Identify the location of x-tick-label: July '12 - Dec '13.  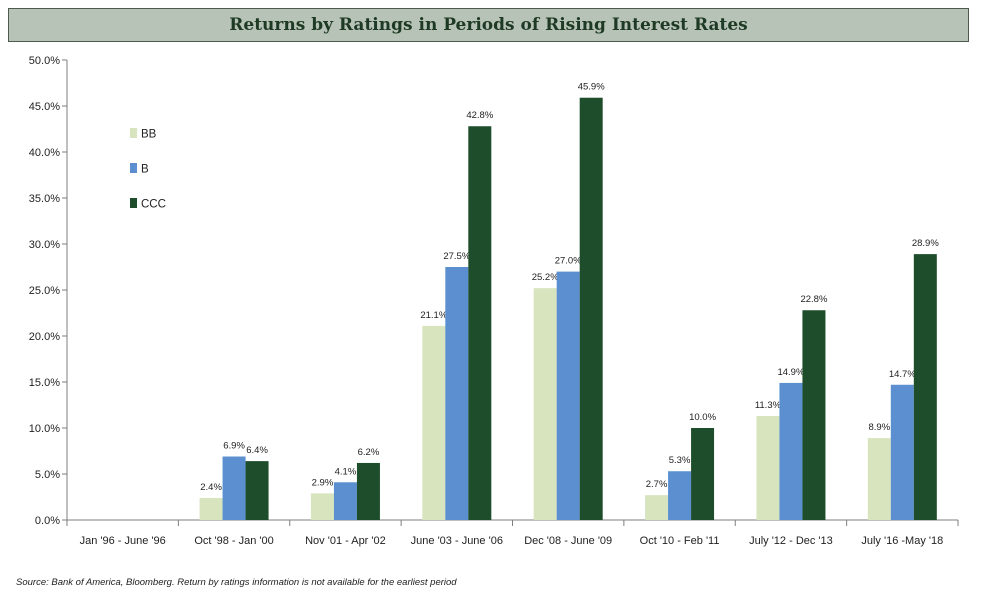
(791, 541).